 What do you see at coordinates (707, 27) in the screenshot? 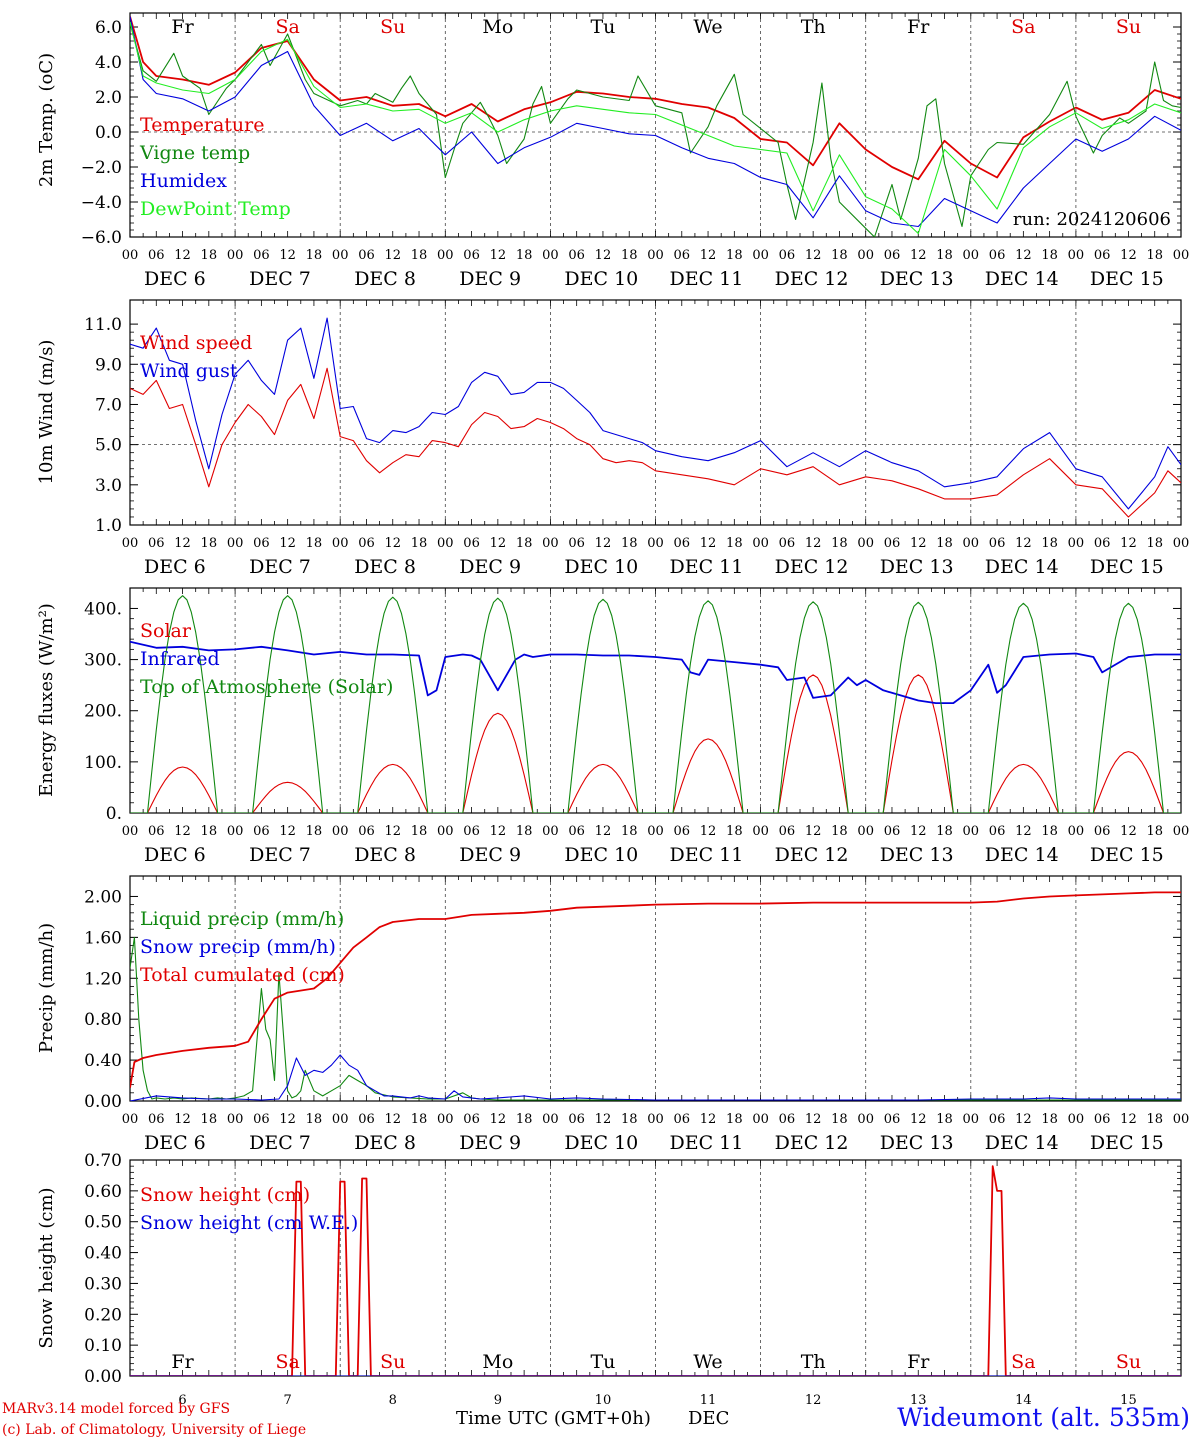
I see `weekday-label: We` at bounding box center [707, 27].